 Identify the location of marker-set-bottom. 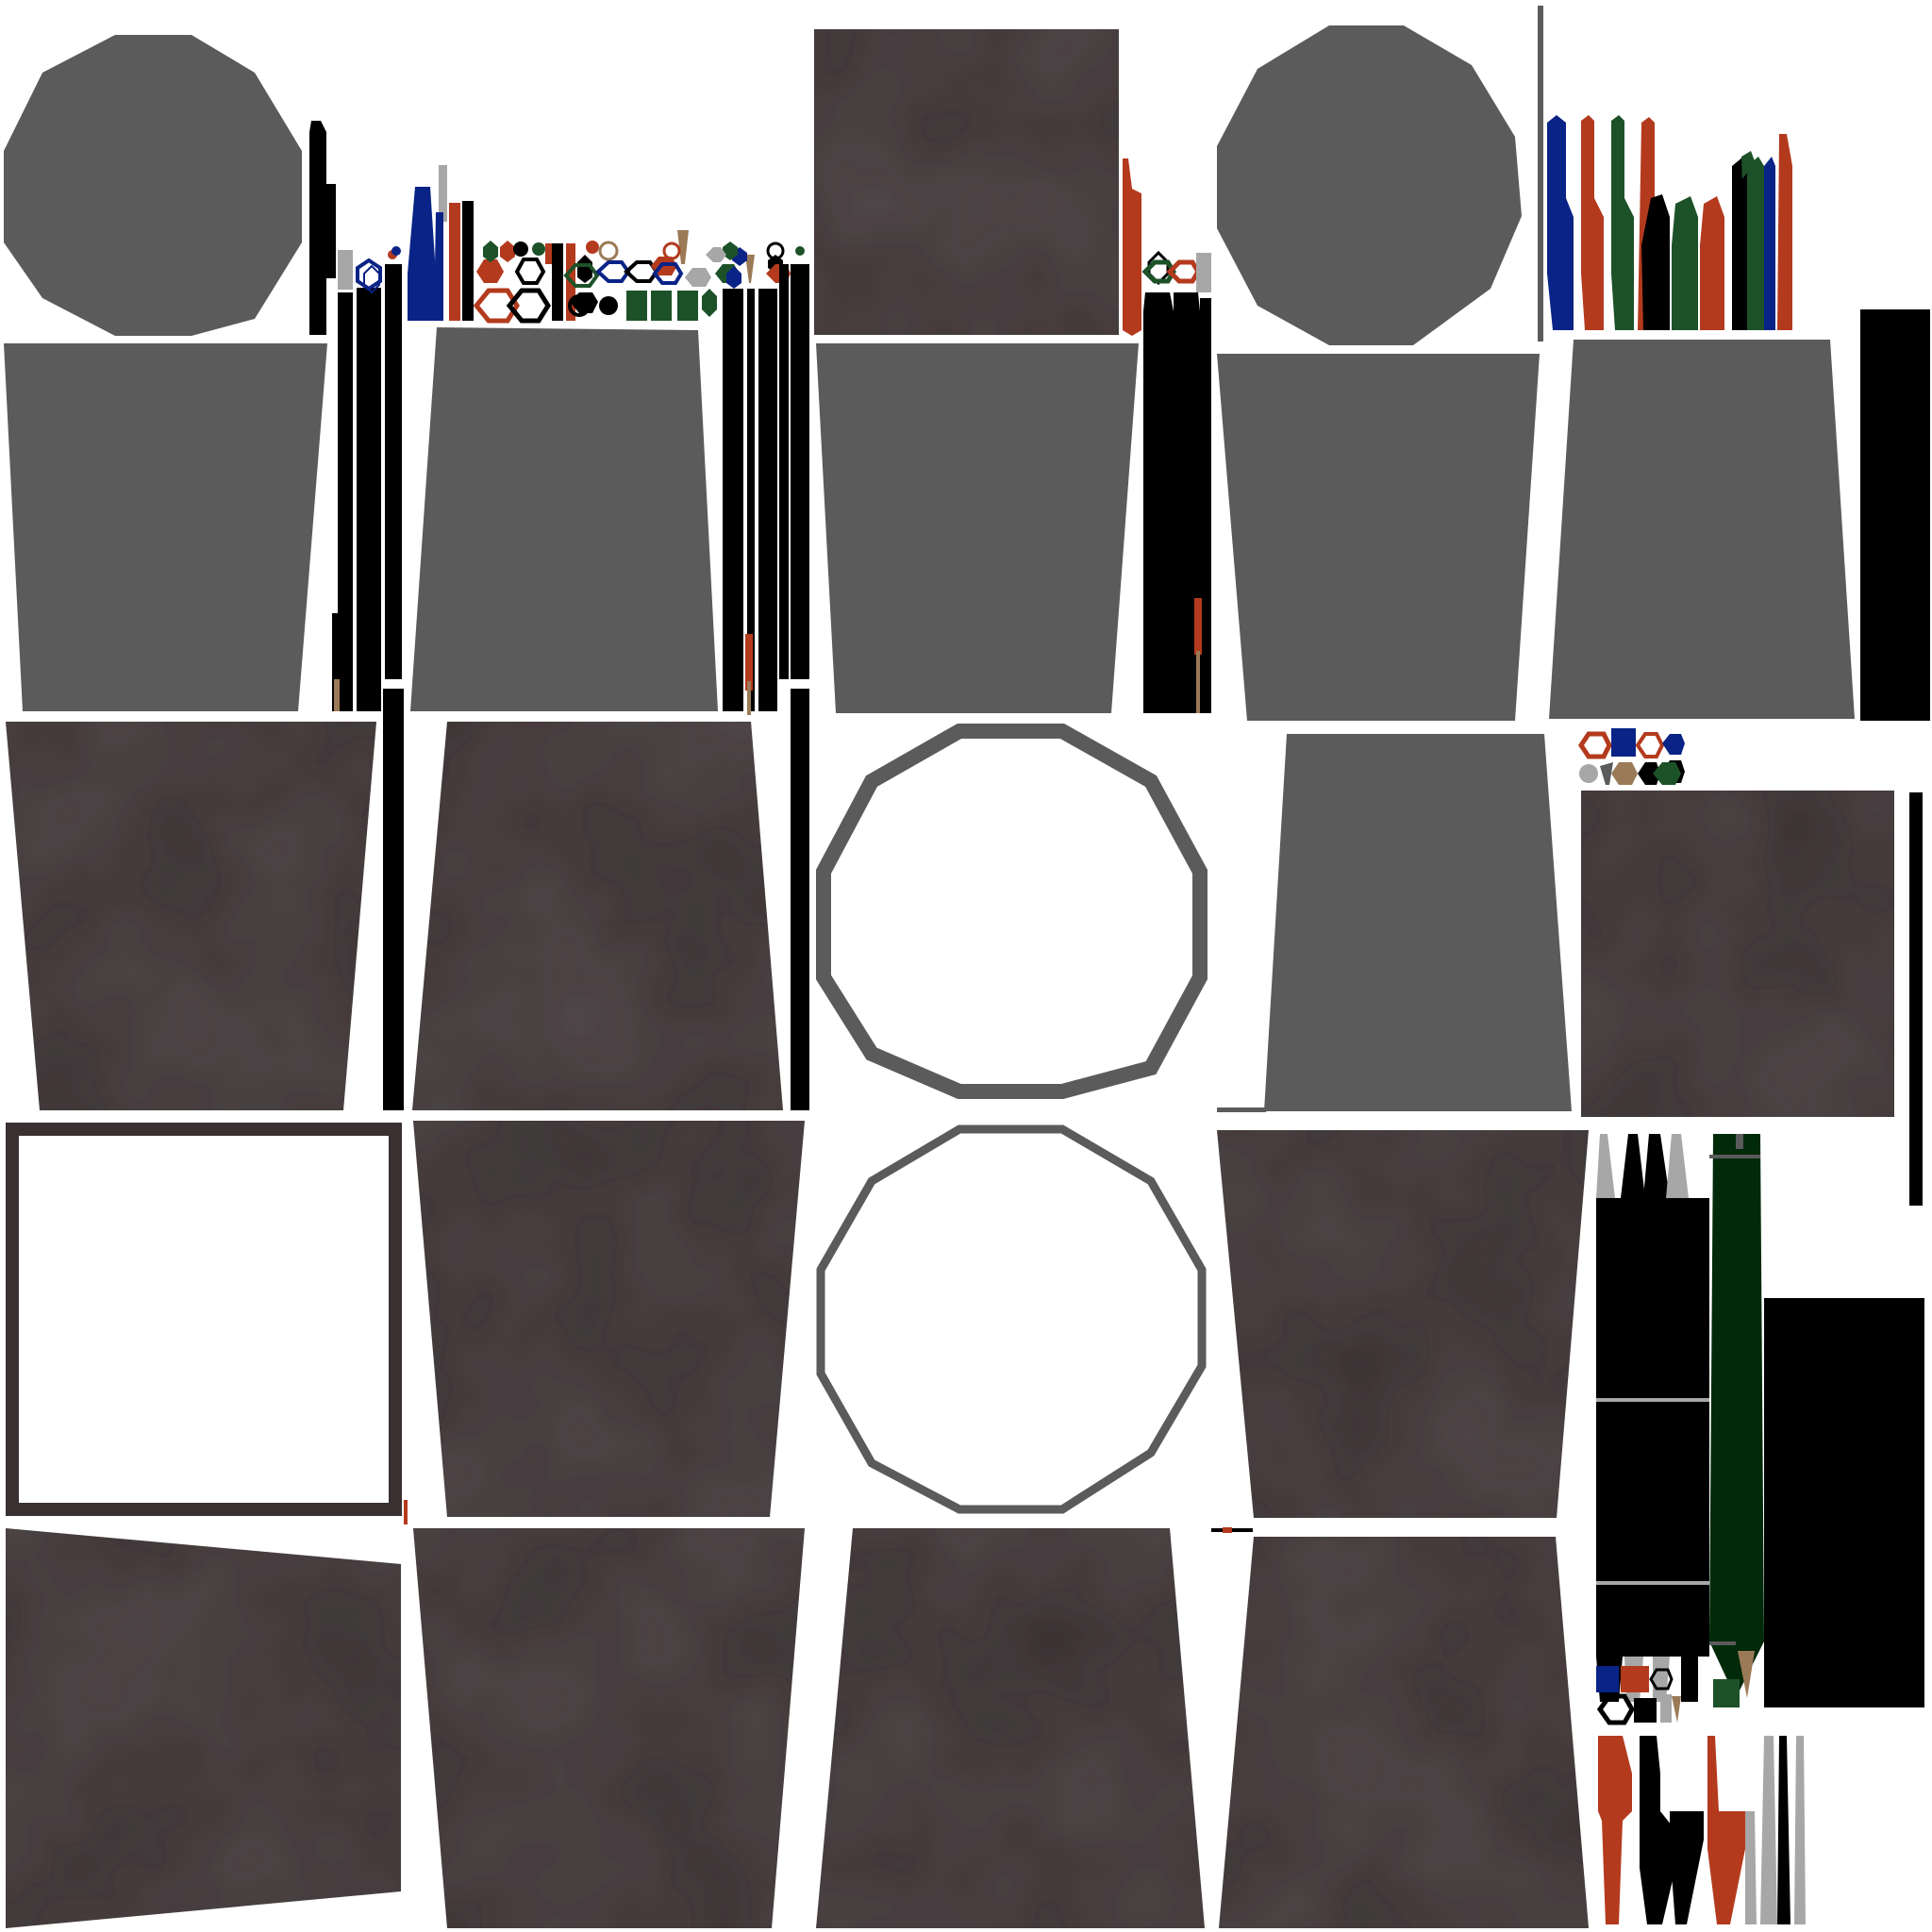
(1702, 1830).